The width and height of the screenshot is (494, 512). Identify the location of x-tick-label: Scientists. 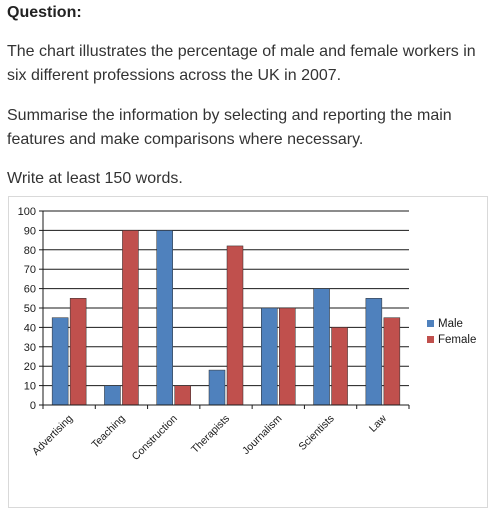
(316, 433).